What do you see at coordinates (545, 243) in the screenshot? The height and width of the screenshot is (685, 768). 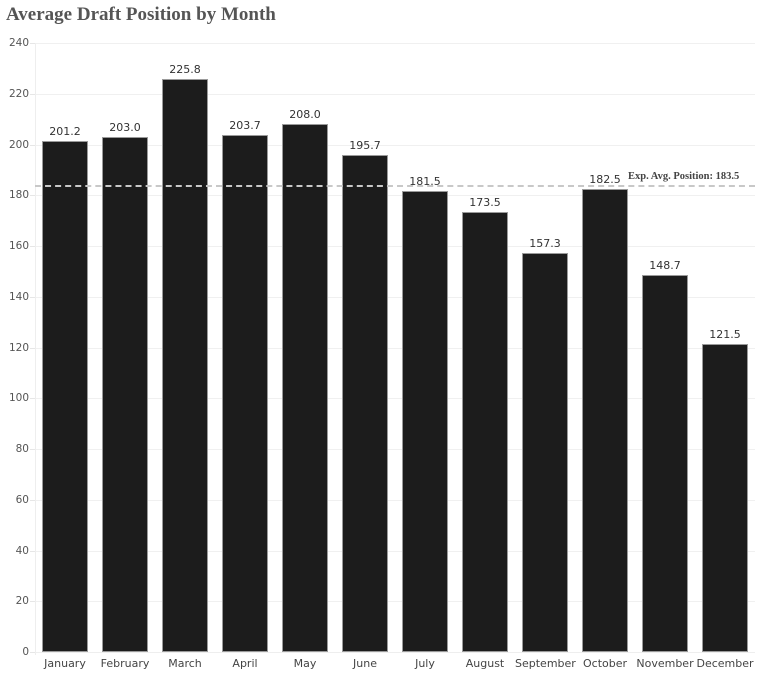 I see `bar-value-label: 157.3` at bounding box center [545, 243].